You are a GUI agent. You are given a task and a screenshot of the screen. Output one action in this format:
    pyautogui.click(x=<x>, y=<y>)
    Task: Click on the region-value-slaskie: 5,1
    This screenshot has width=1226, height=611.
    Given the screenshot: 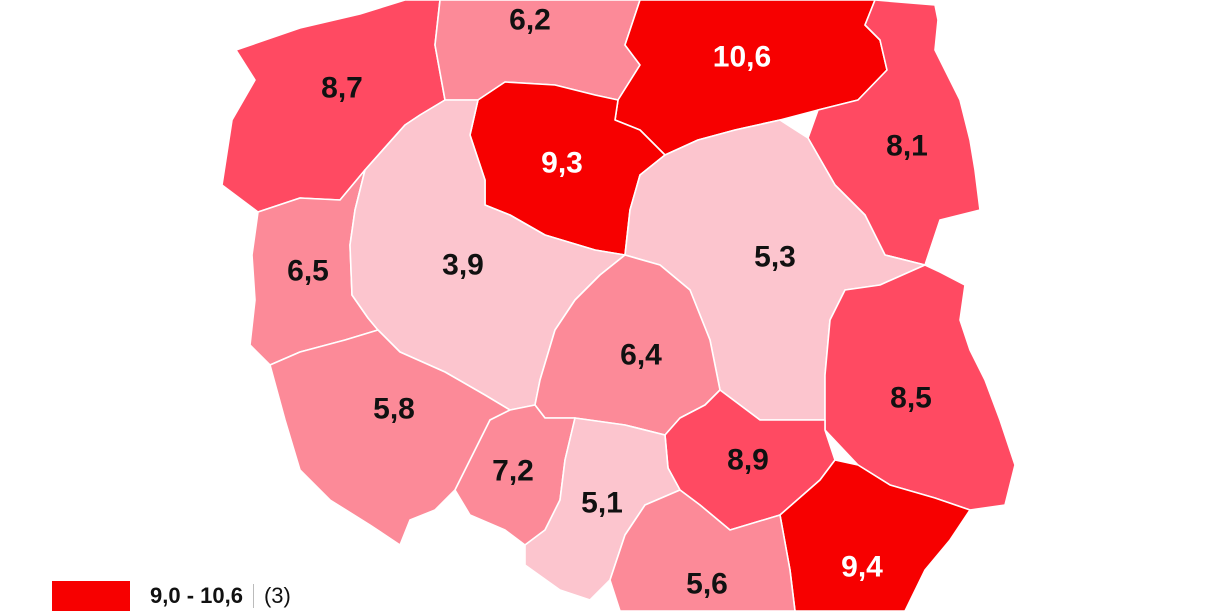 What is the action you would take?
    pyautogui.click(x=602, y=503)
    